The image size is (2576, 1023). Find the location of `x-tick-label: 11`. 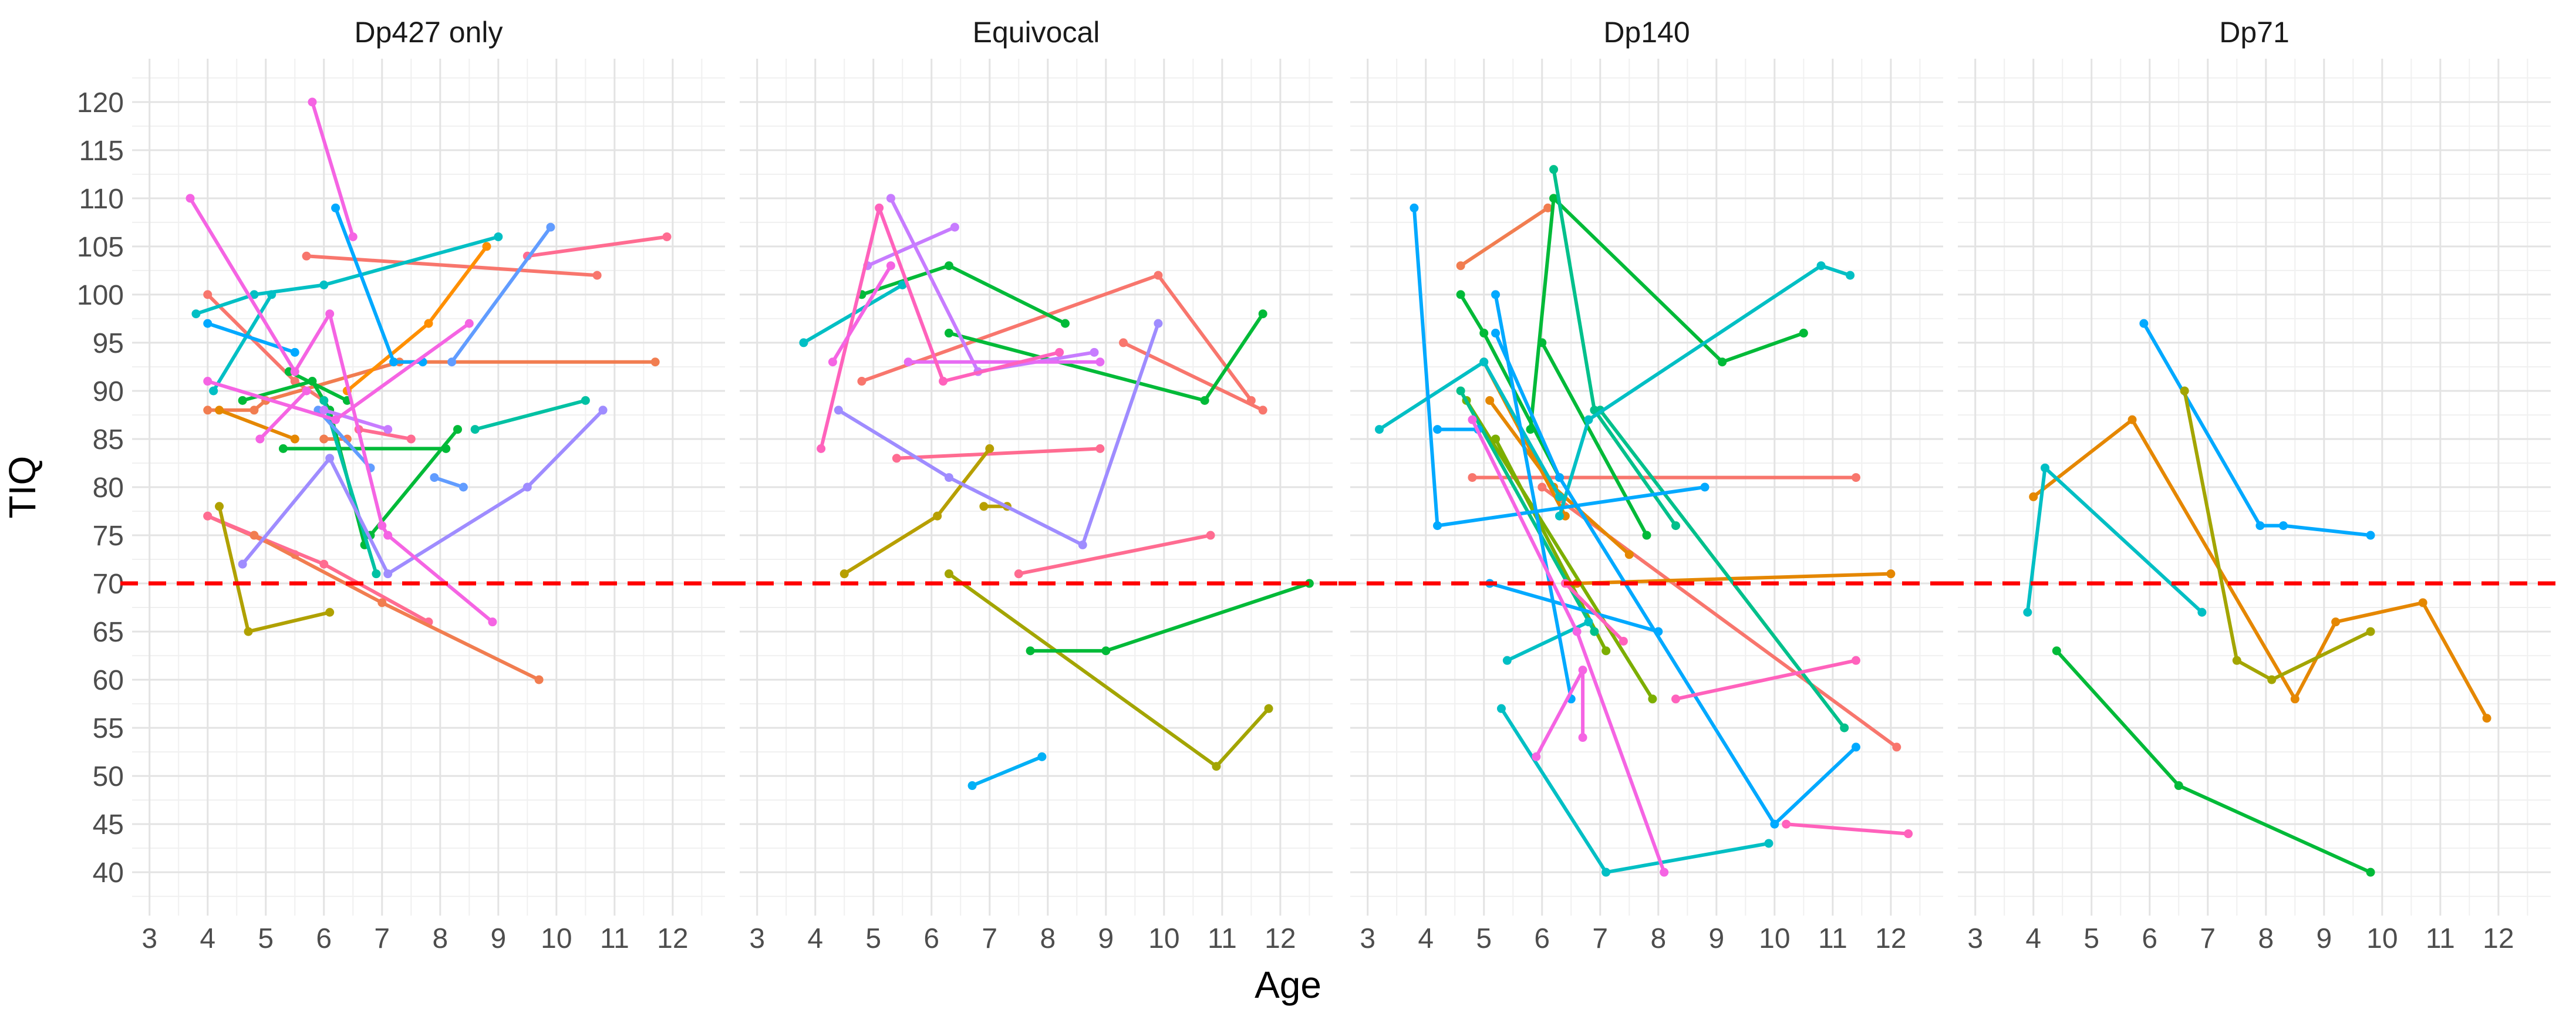

x-tick-label: 11 is located at coordinates (1832, 938).